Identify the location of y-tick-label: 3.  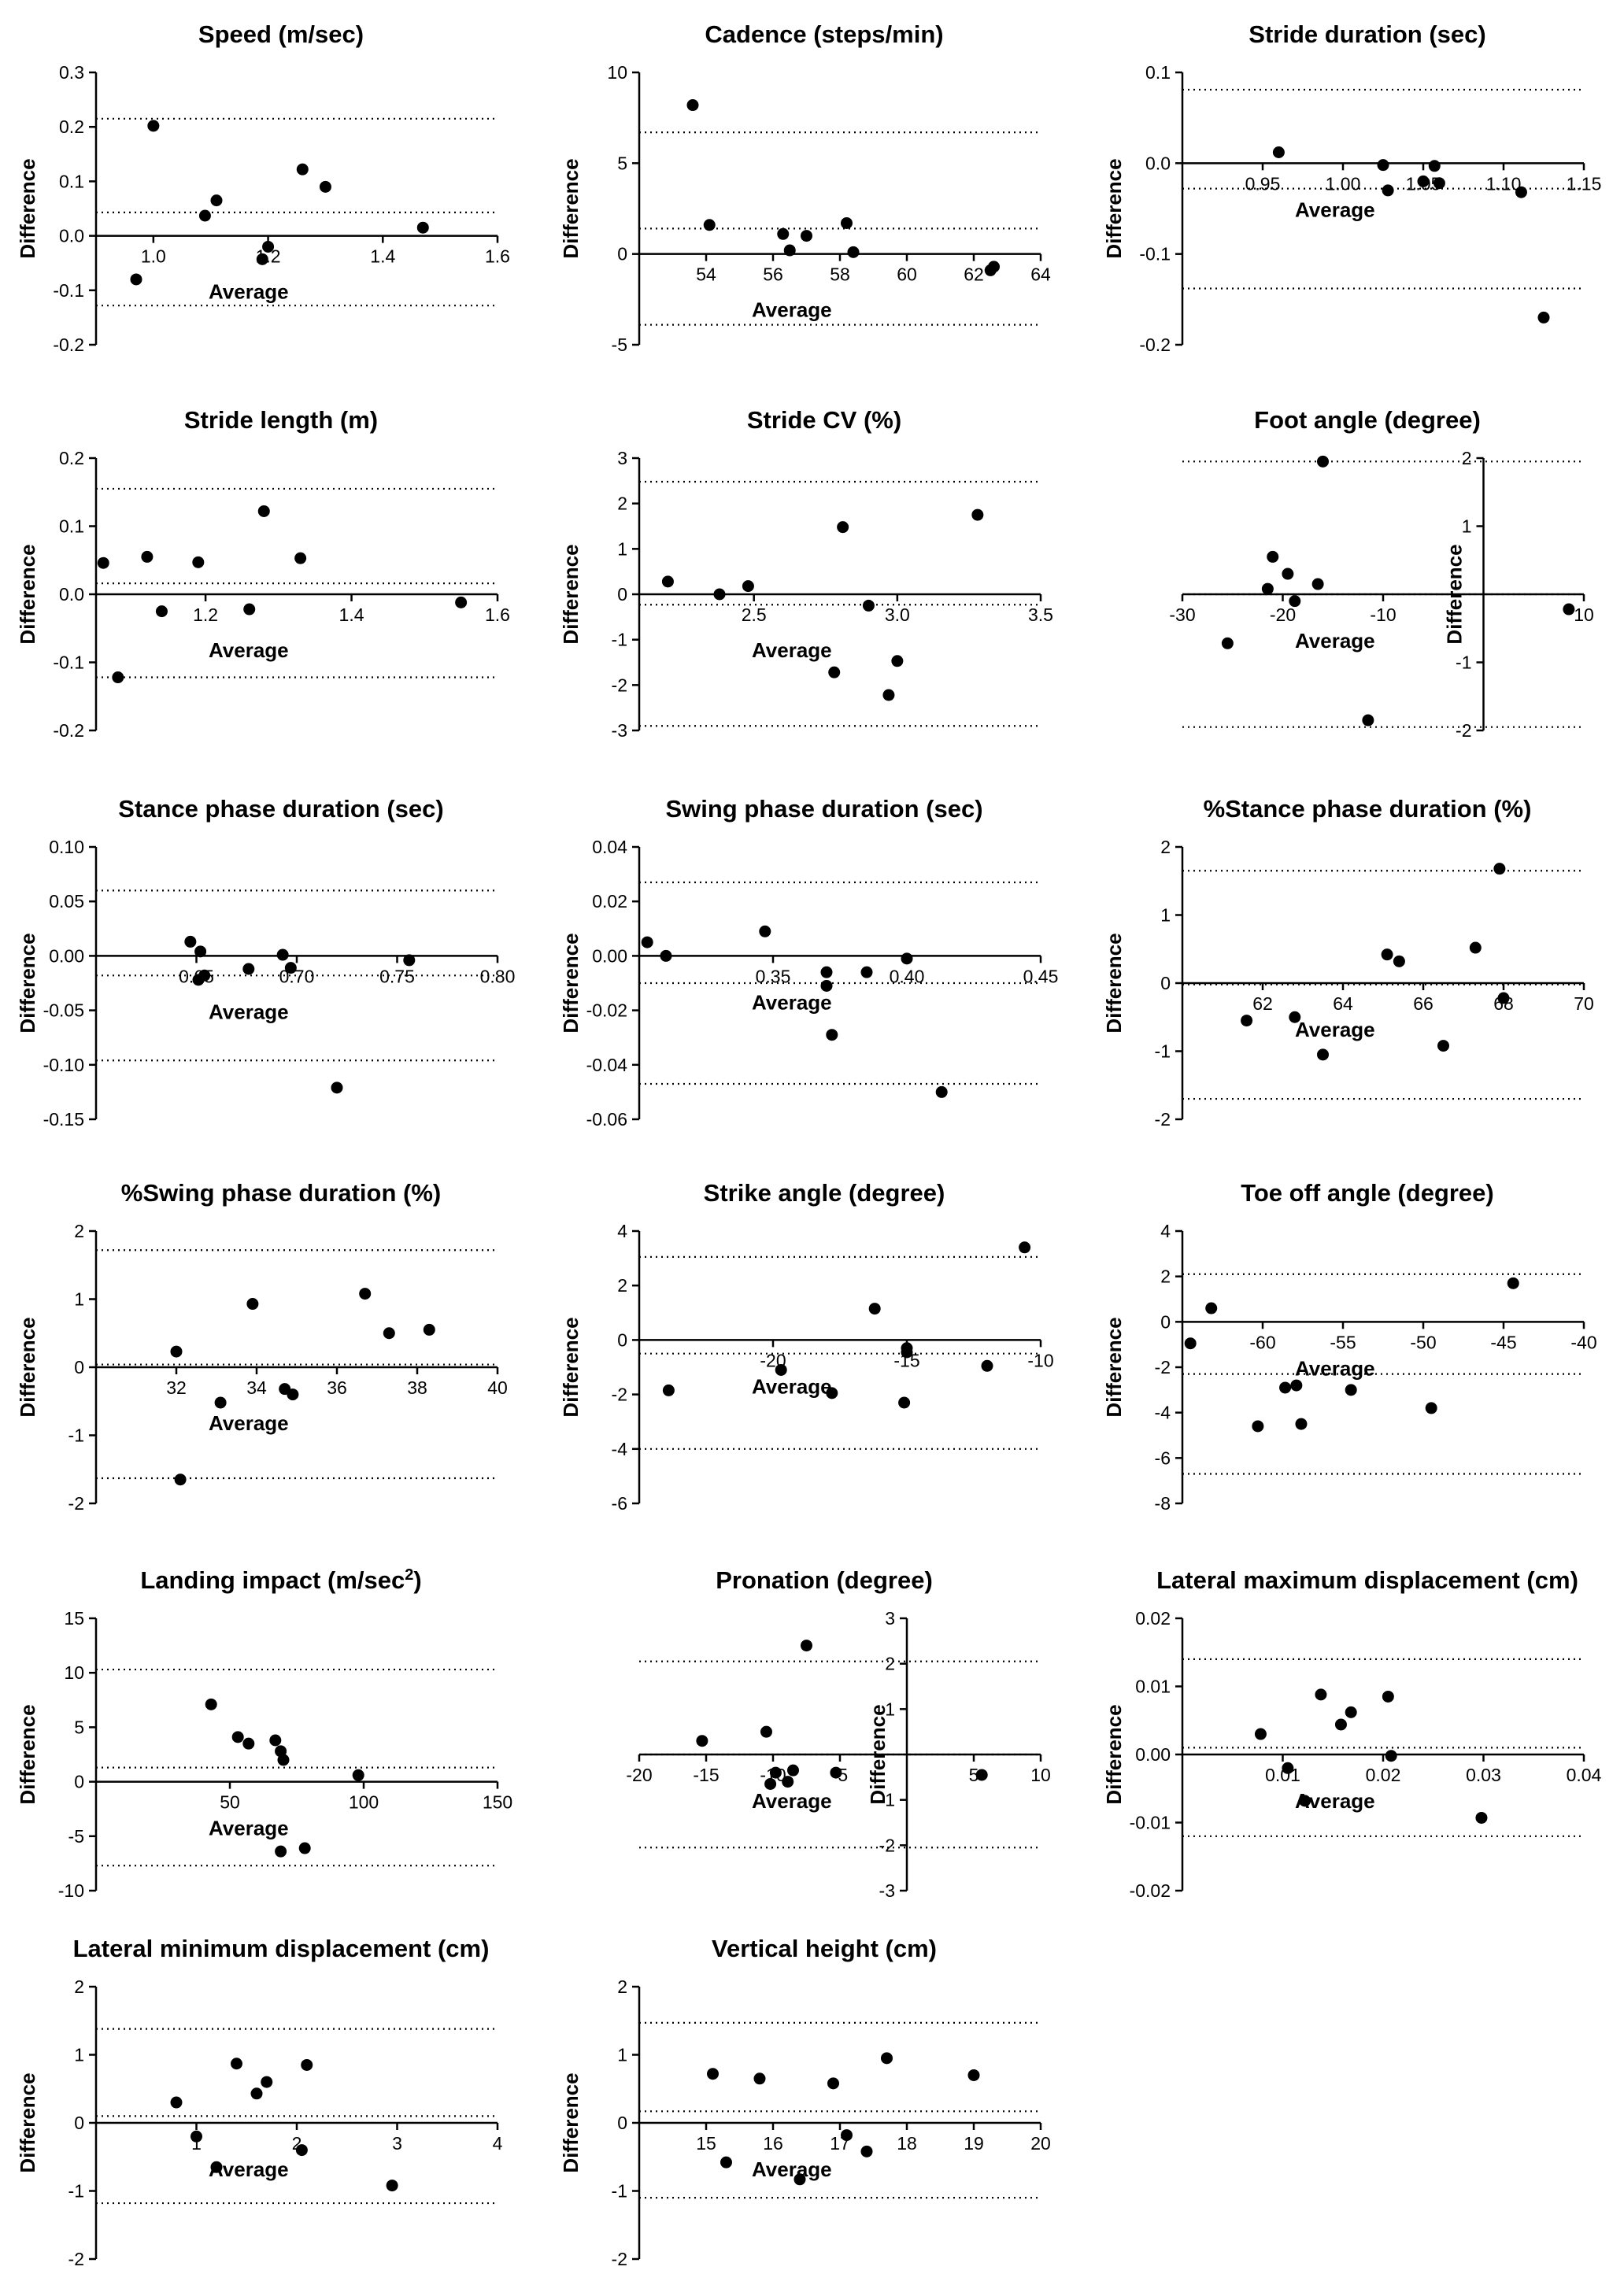
(890, 1618).